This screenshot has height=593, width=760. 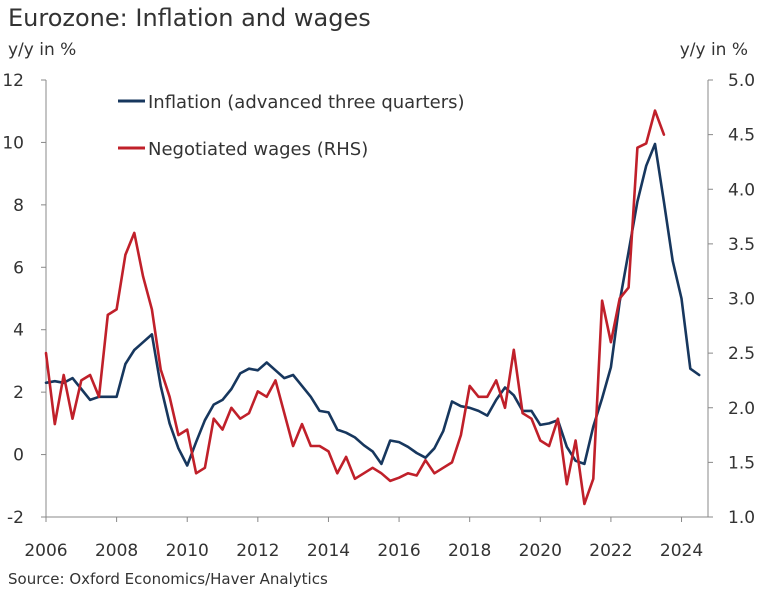 What do you see at coordinates (306, 102) in the screenshot?
I see `legend-label: Inflation (advanced three quarters)` at bounding box center [306, 102].